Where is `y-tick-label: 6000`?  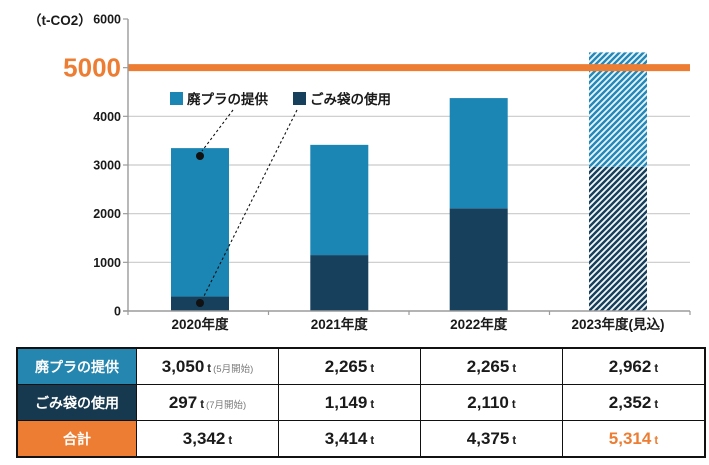
y-tick-label: 6000 is located at coordinates (107, 20).